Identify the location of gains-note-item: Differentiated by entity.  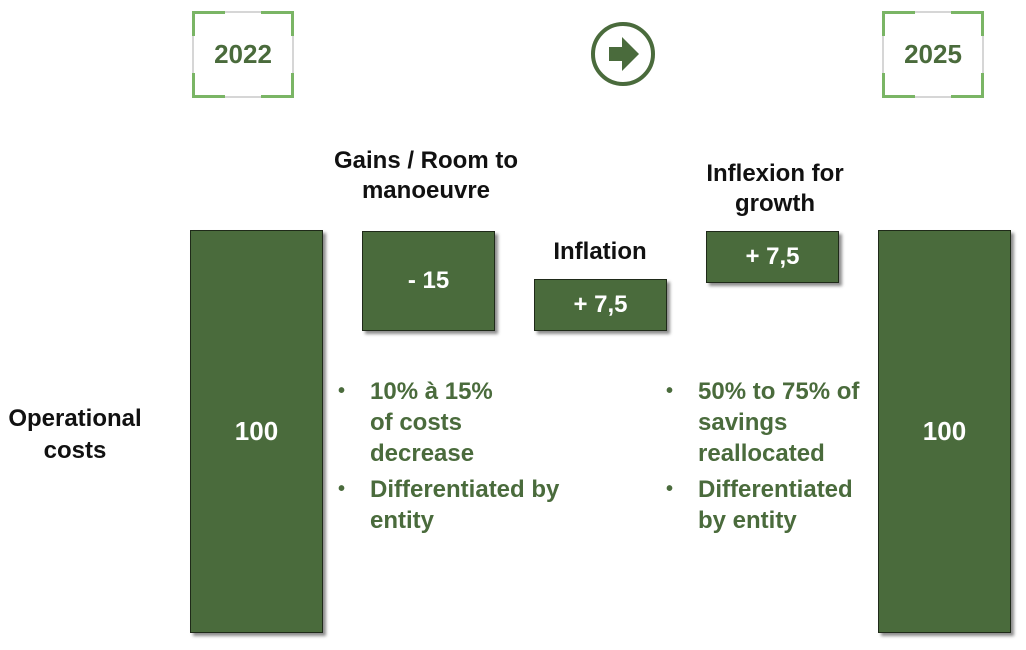
(449, 505).